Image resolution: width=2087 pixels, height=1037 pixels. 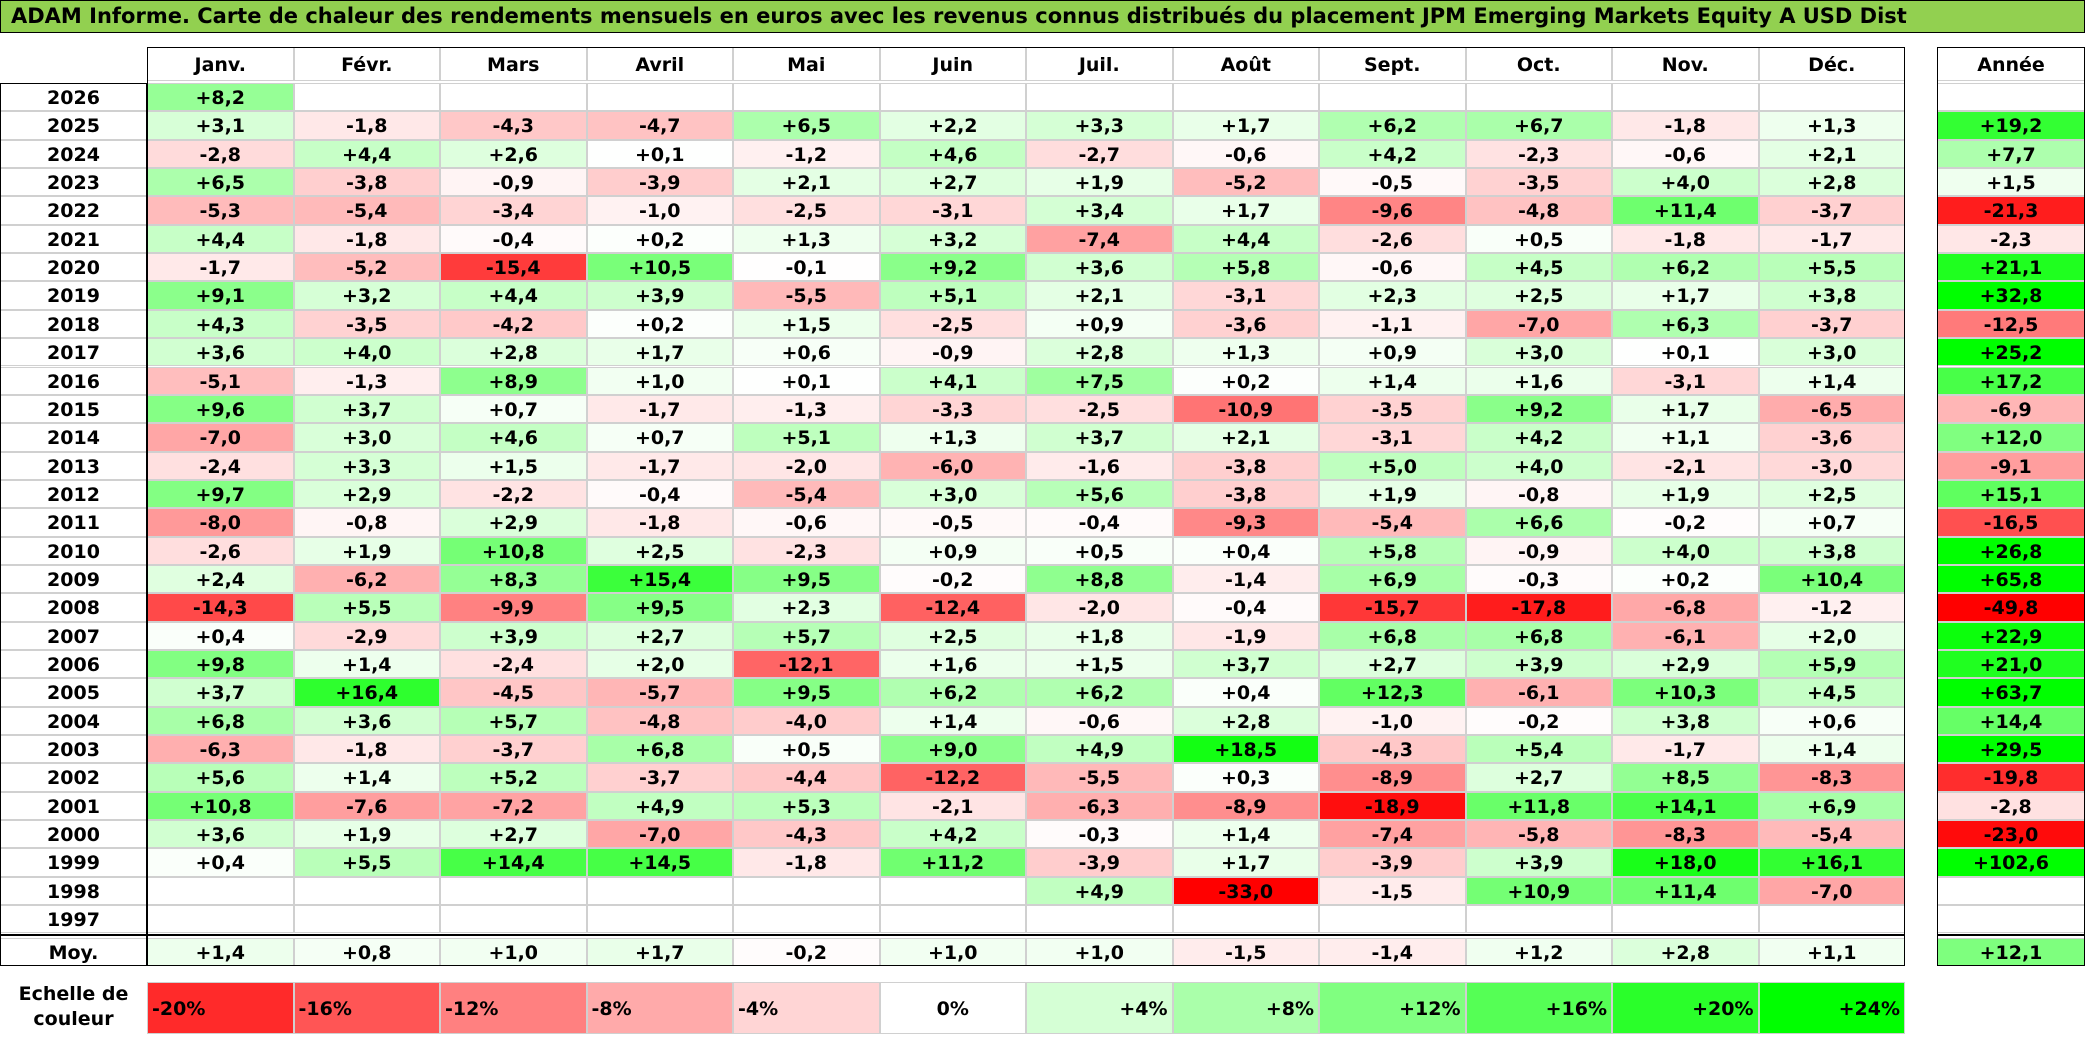 What do you see at coordinates (806, 352) in the screenshot?
I see `month-cell: +0,6` at bounding box center [806, 352].